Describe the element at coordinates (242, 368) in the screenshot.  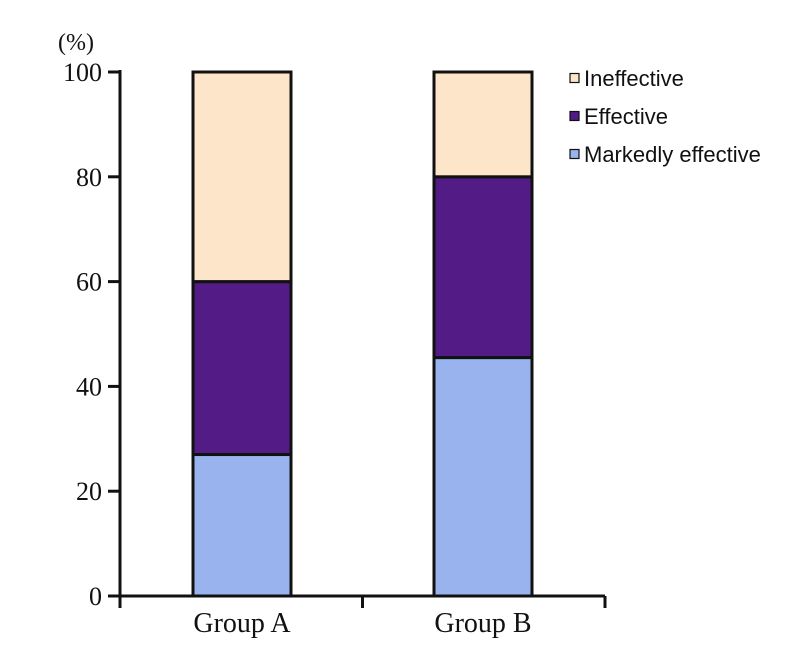
I see `bar-segment-group-a-effective` at that location.